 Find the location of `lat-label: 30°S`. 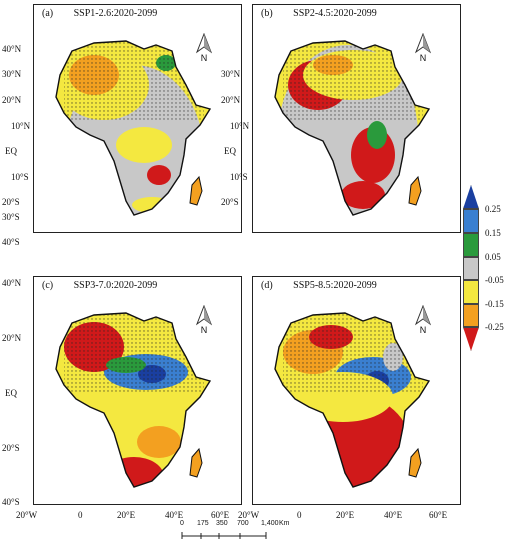

lat-label: 30°S is located at coordinates (11, 217).